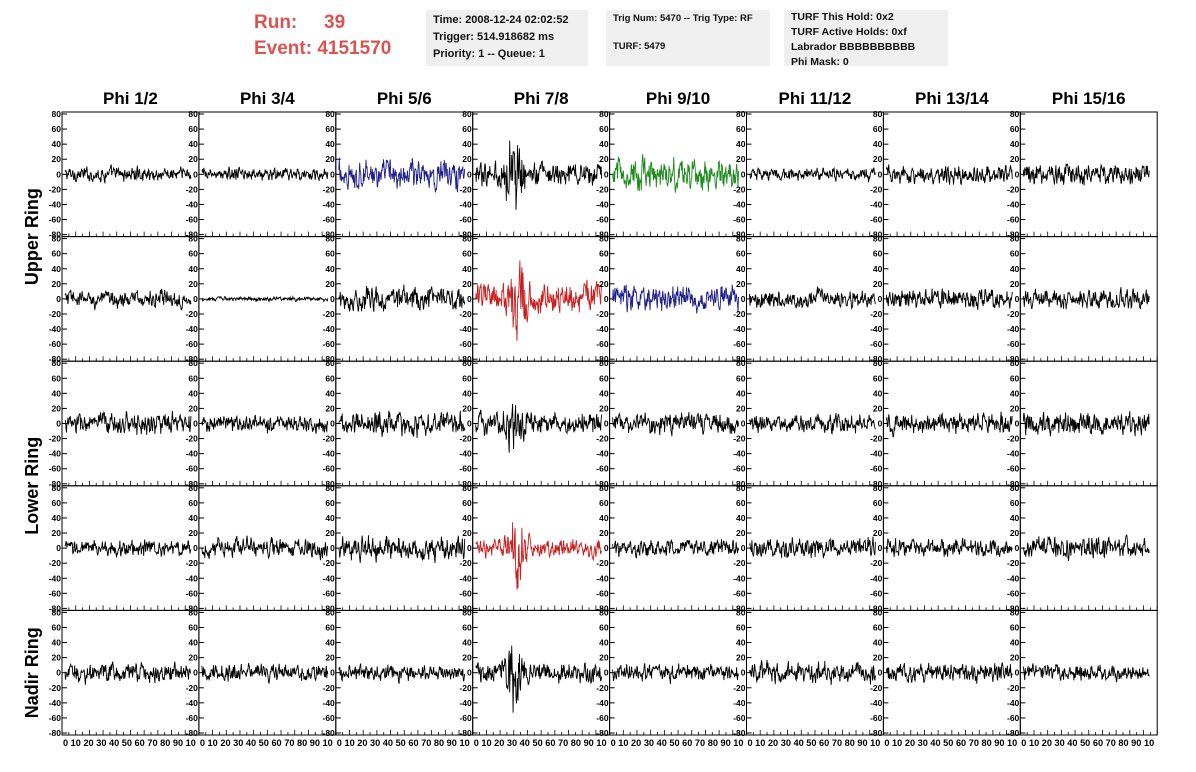 The image size is (1196, 772). I want to click on waveform-r4-c6, so click(812, 547).